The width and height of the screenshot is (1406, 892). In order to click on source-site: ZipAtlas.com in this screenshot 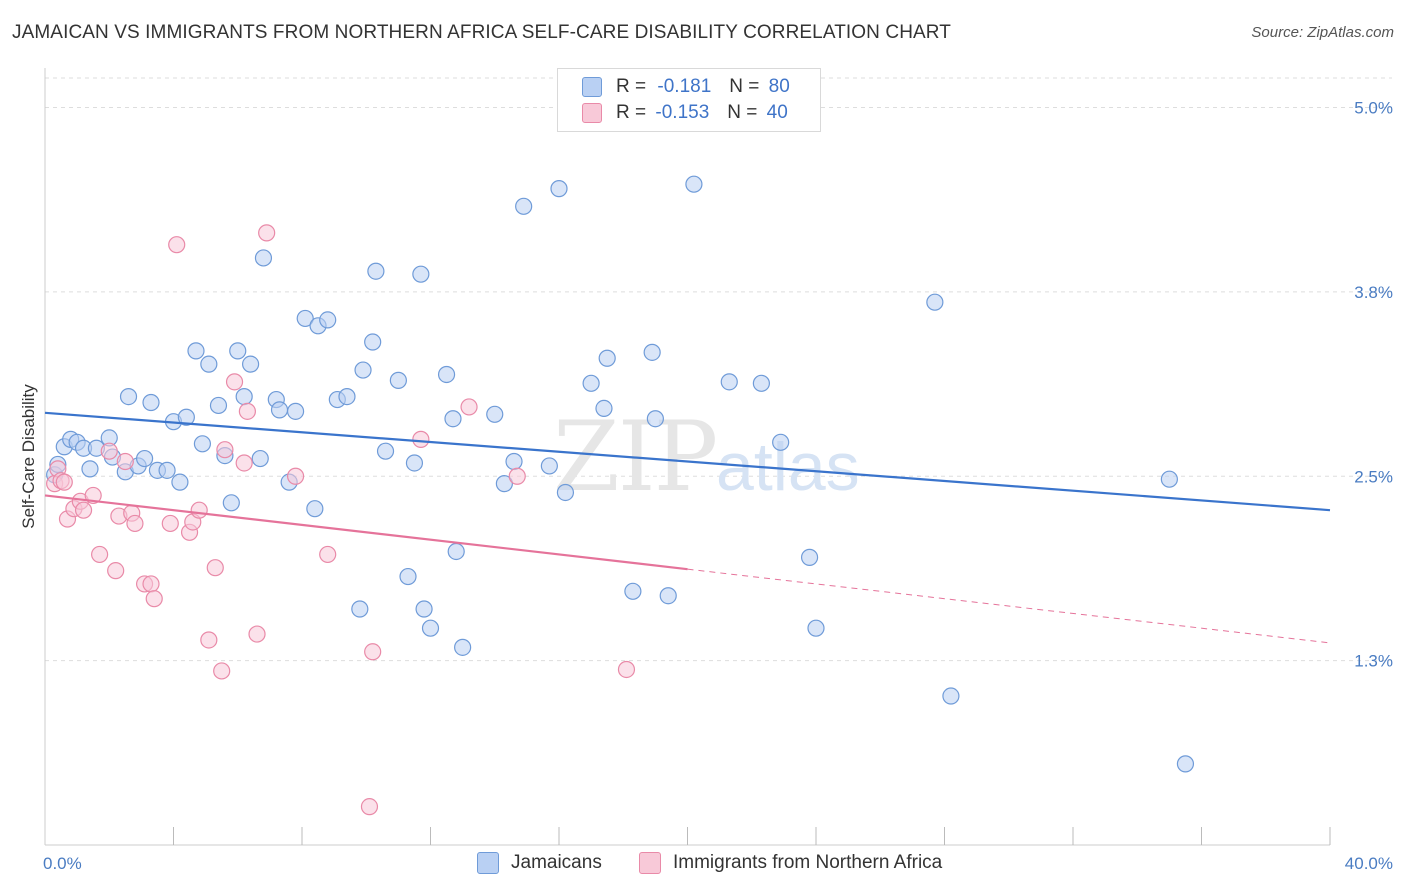, I will do `click(1350, 32)`.